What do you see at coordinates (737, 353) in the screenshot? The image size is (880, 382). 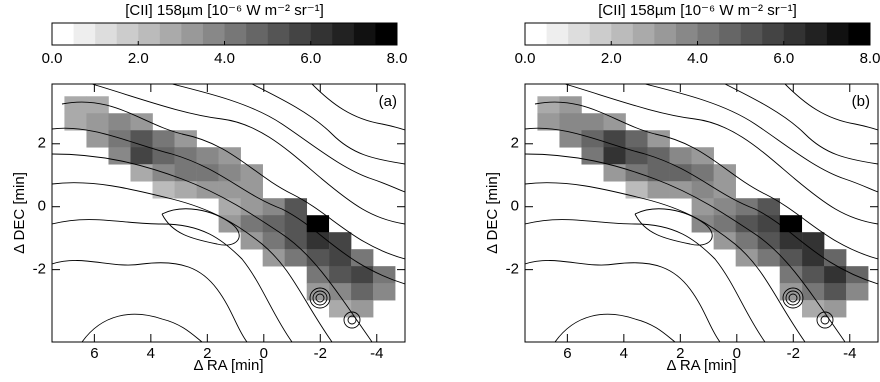 I see `x-tick-label: 0` at bounding box center [737, 353].